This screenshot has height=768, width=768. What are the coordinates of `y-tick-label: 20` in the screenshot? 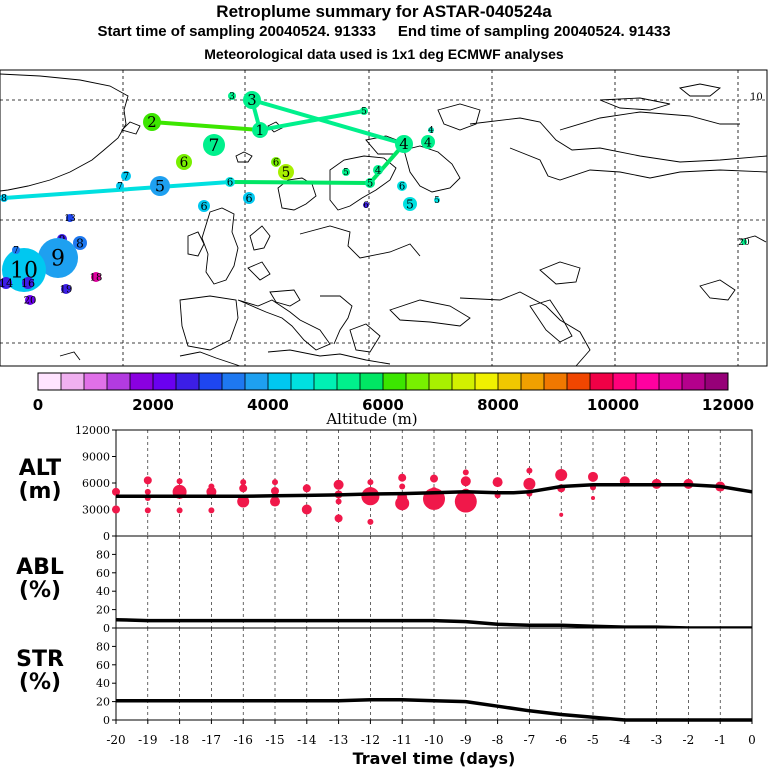 It's located at (103, 610).